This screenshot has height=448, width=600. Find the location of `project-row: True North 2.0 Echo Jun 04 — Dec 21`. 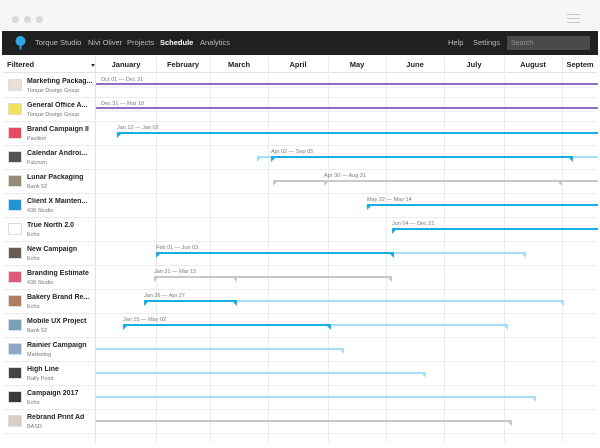

project-row: True North 2.0 Echo Jun 04 — Dec 21 is located at coordinates (300, 230).